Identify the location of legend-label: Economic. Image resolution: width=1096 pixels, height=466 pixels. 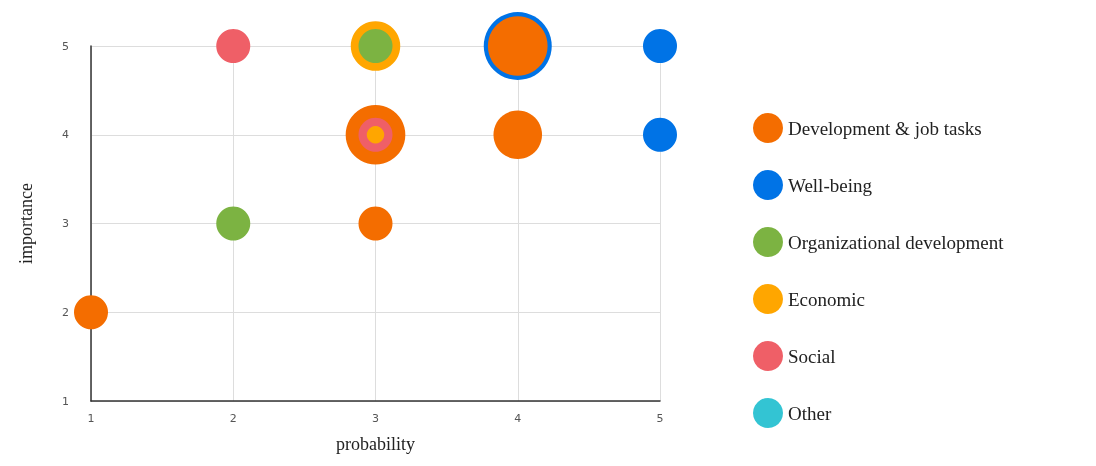
(827, 299).